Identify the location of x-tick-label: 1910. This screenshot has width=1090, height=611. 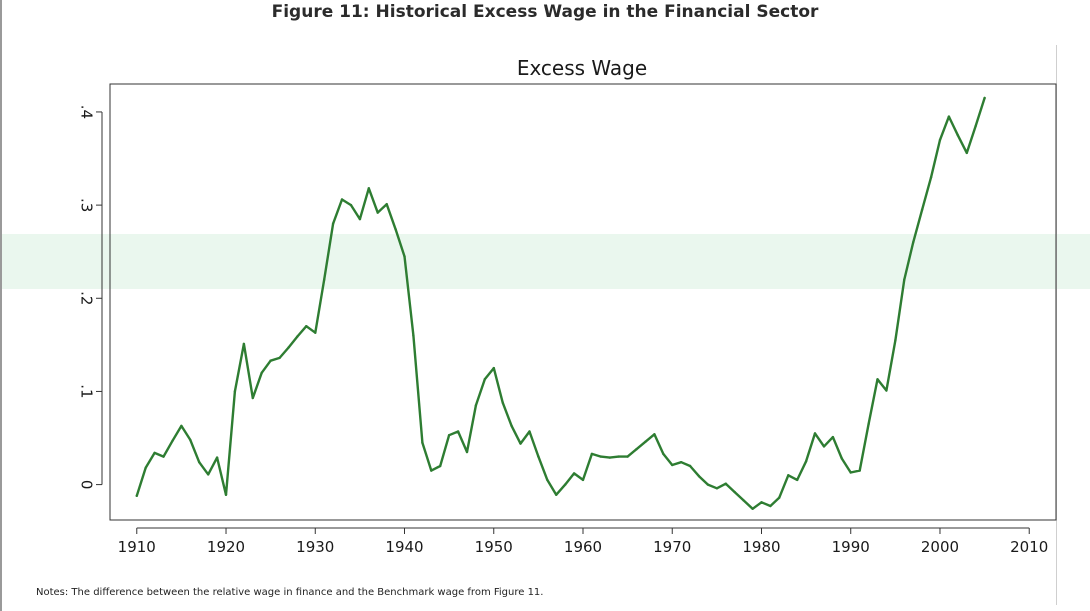
(137, 547).